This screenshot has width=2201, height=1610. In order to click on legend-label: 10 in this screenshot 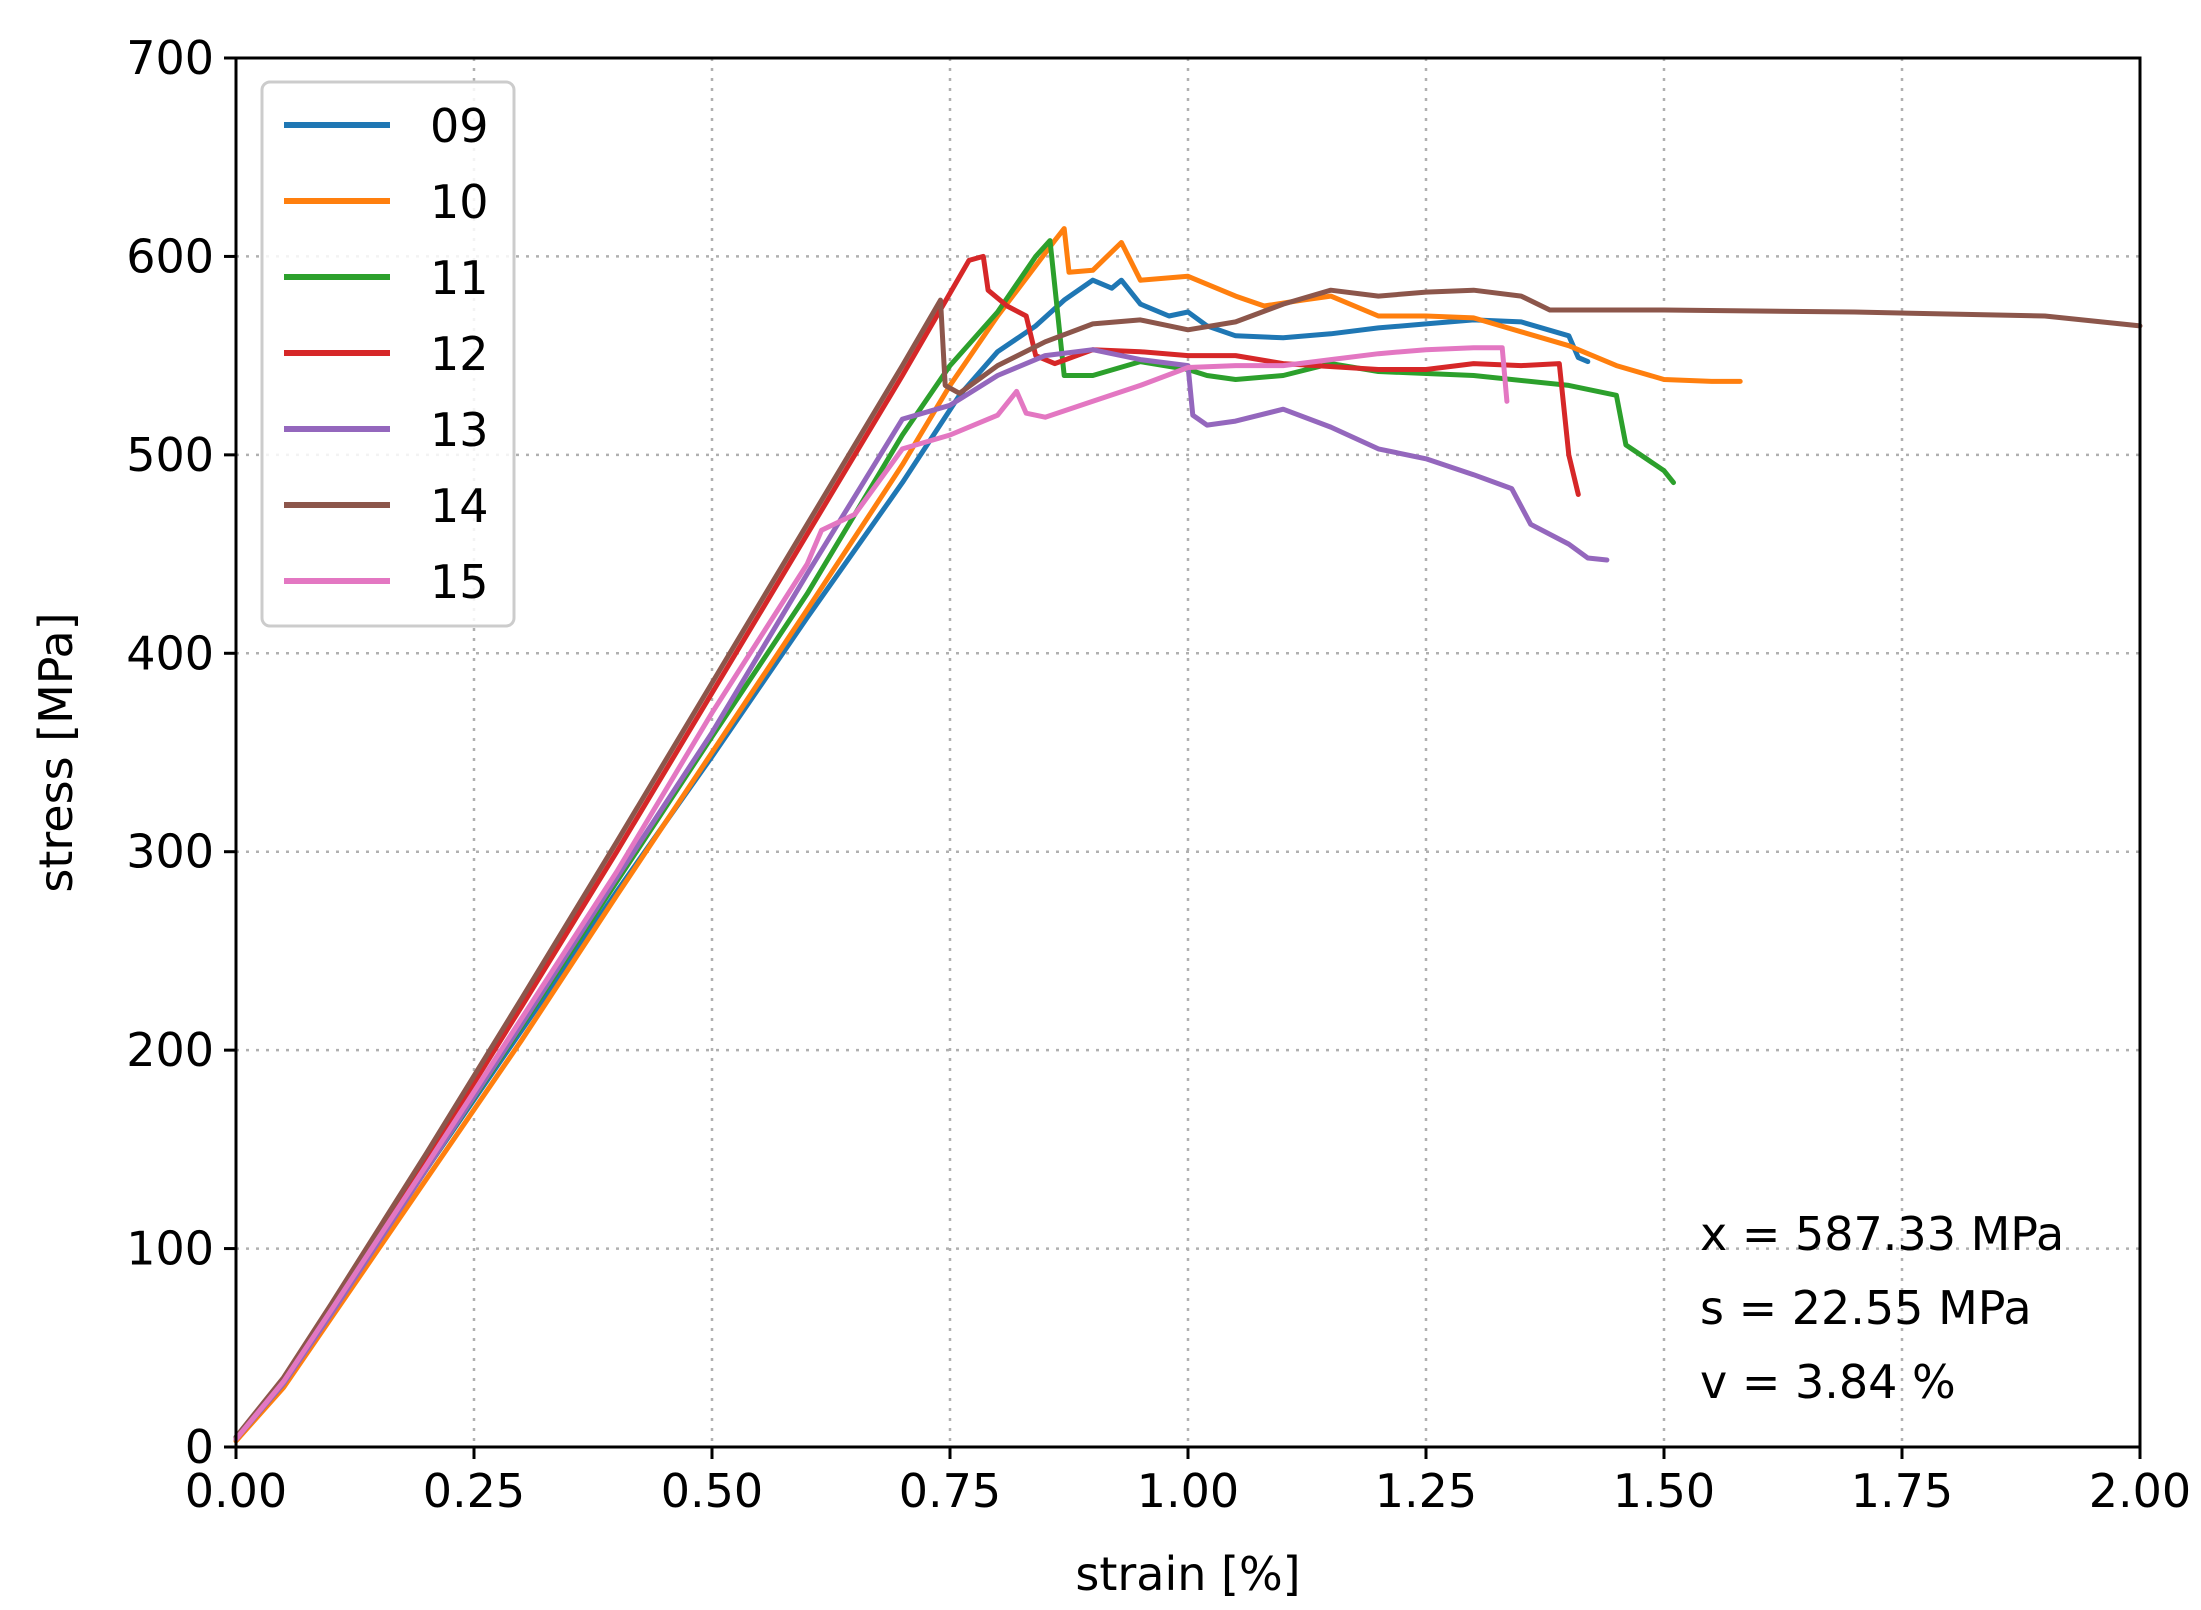, I will do `click(459, 202)`.